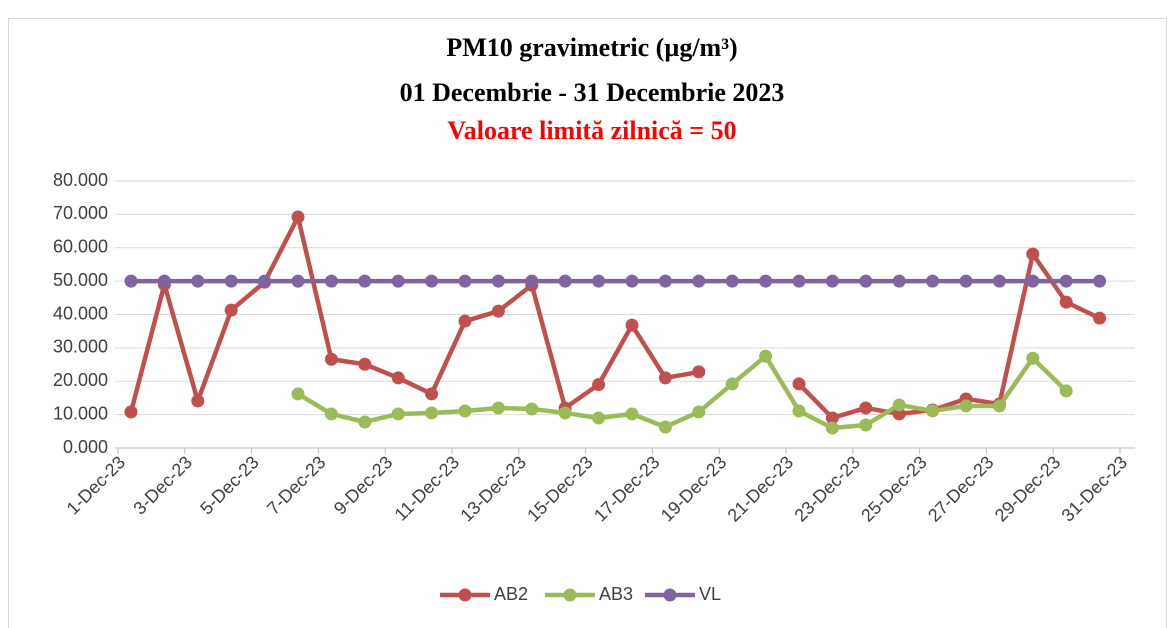 The width and height of the screenshot is (1168, 628). I want to click on legend-label: AB3, so click(616, 594).